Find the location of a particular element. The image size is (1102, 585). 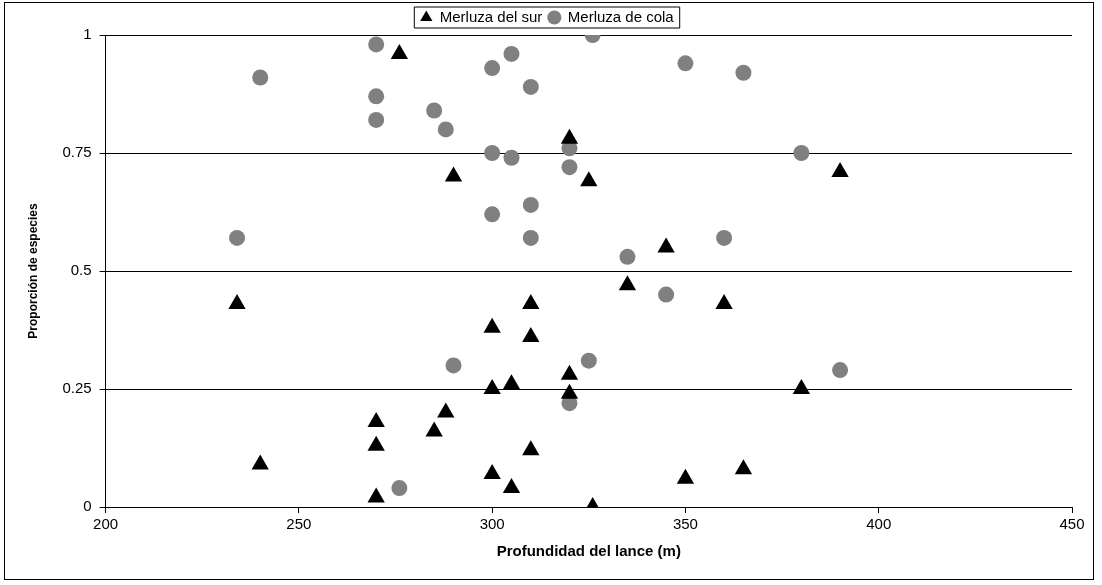

y-tick-label: 1 is located at coordinates (87, 34).